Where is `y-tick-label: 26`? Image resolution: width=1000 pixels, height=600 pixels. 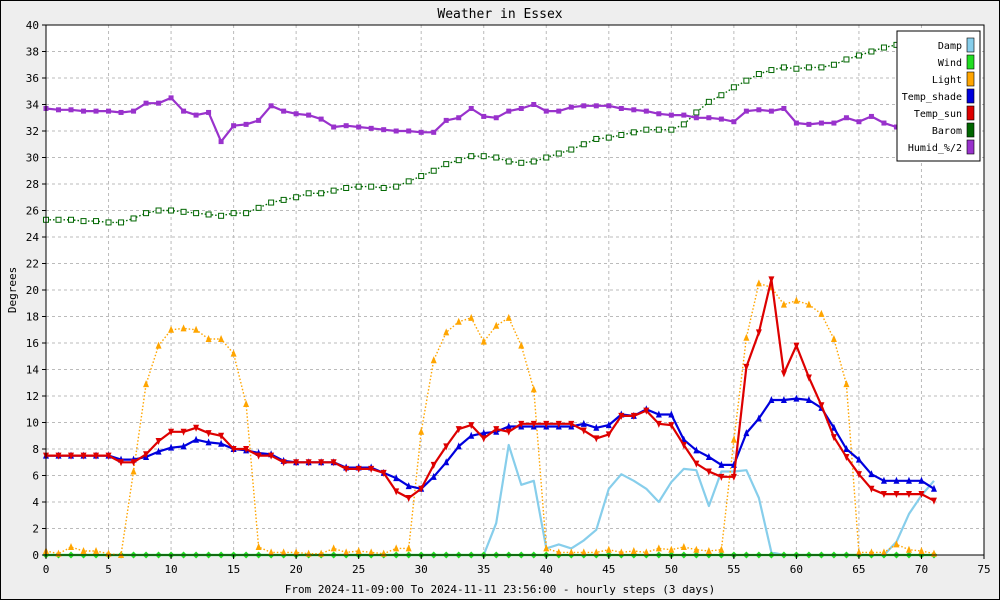
y-tick-label: 26 is located at coordinates (32, 211).